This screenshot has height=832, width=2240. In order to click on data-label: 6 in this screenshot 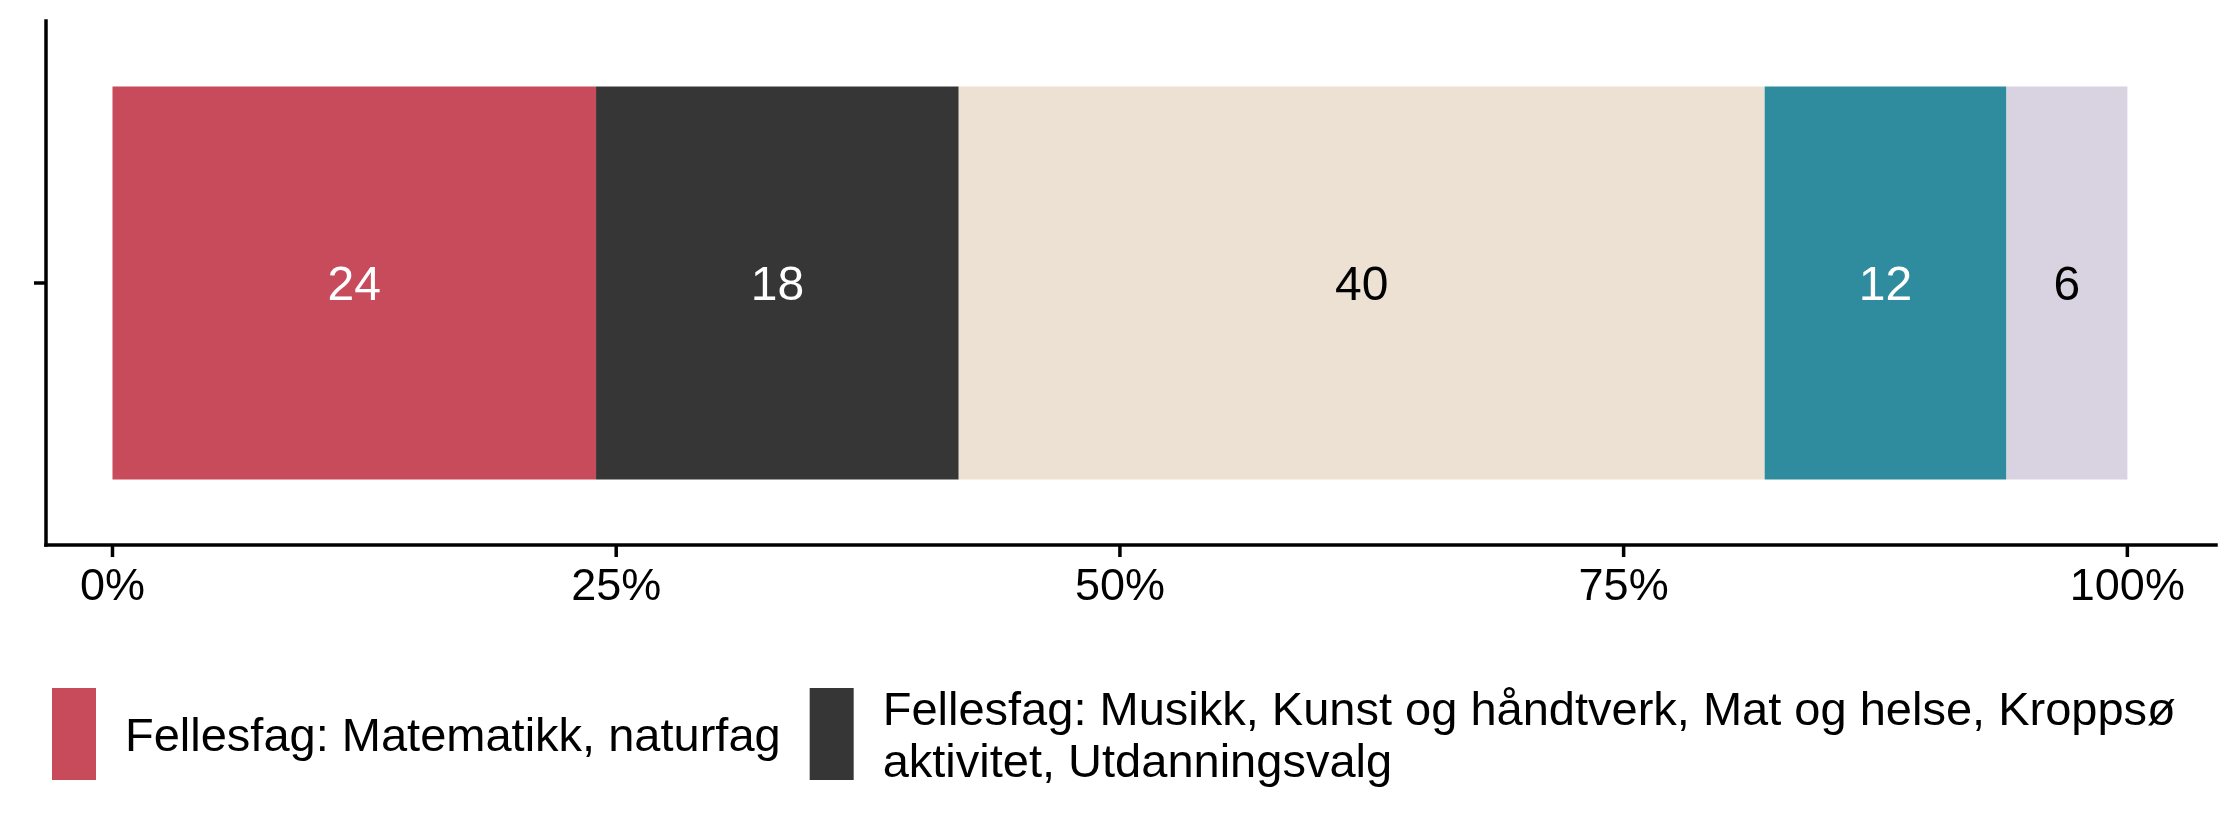, I will do `click(2067, 283)`.